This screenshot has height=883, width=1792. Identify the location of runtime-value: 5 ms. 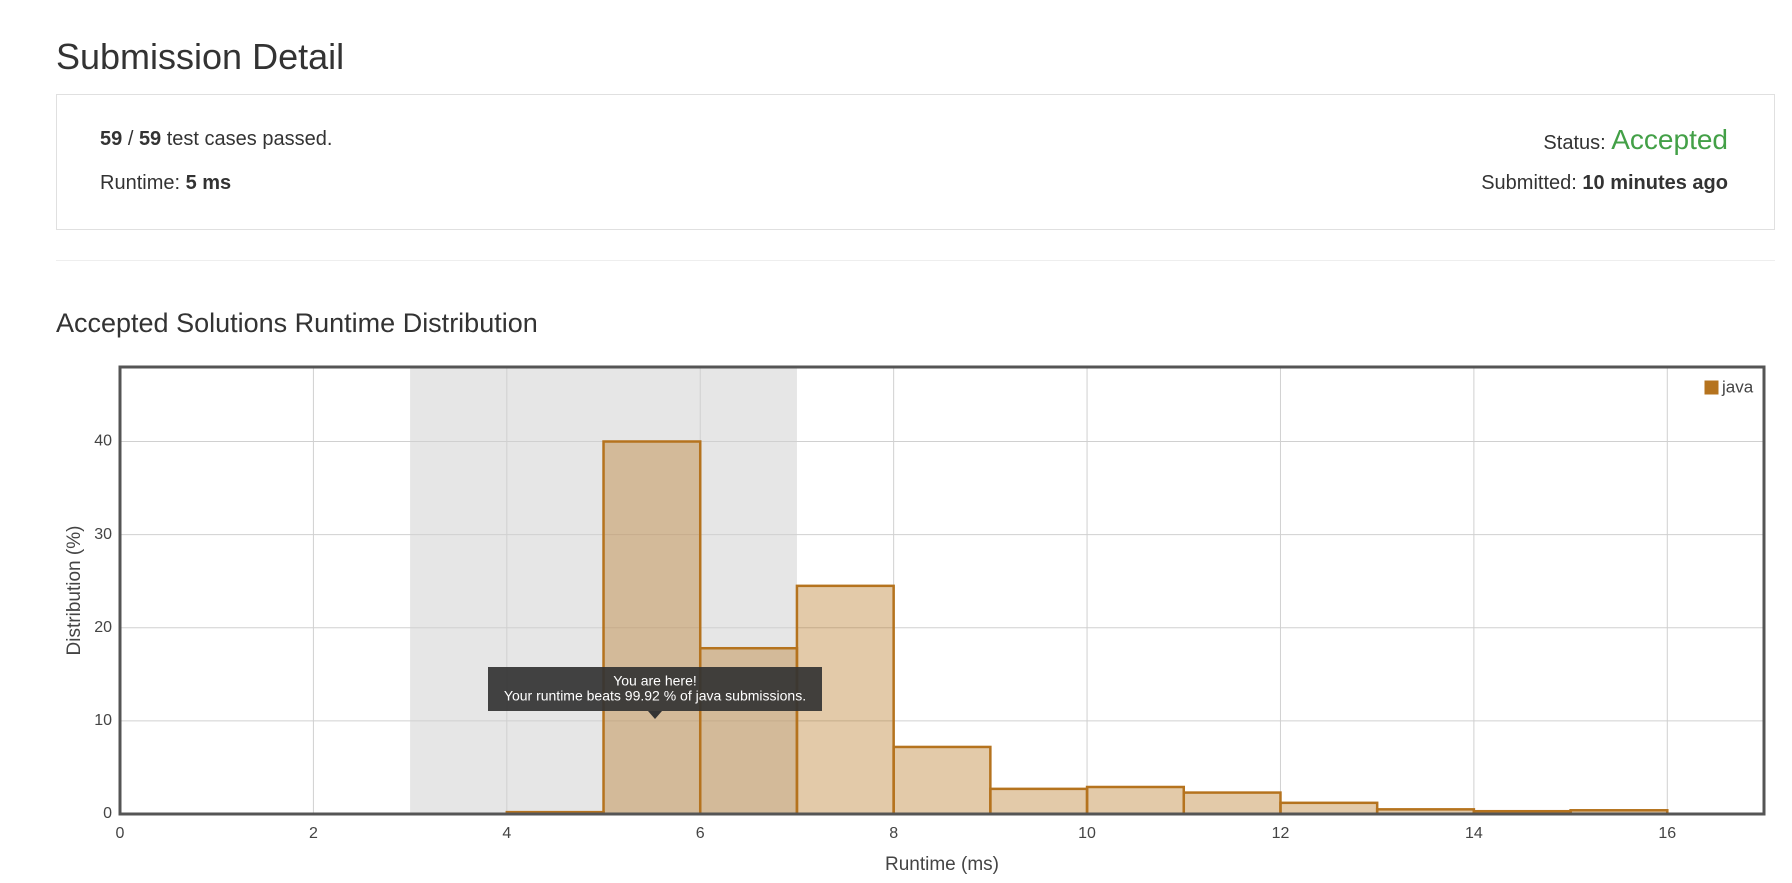
(208, 183).